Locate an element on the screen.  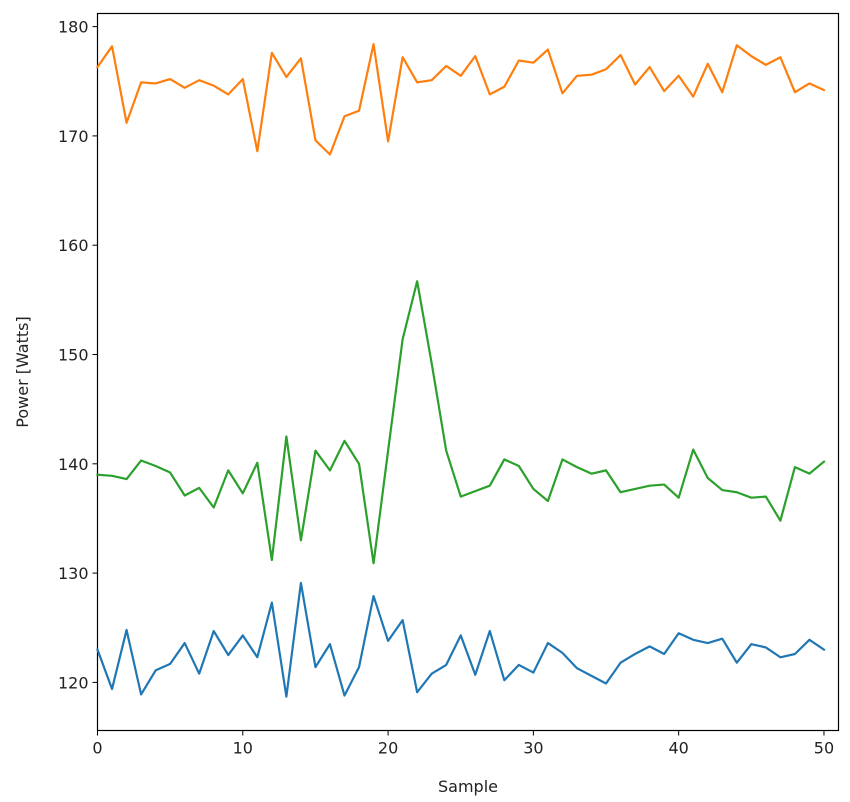
x-tick-label: 0 is located at coordinates (97, 748).